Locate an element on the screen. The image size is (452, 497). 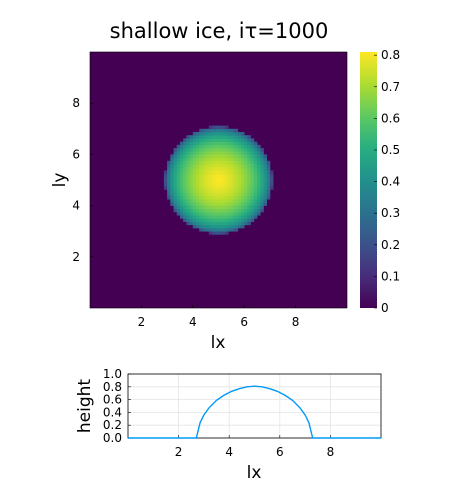
colorbar: 0 0.1 0.2 0.3 0.4 0.5 0.6 0.7 0.8 is located at coordinates (380, 181).